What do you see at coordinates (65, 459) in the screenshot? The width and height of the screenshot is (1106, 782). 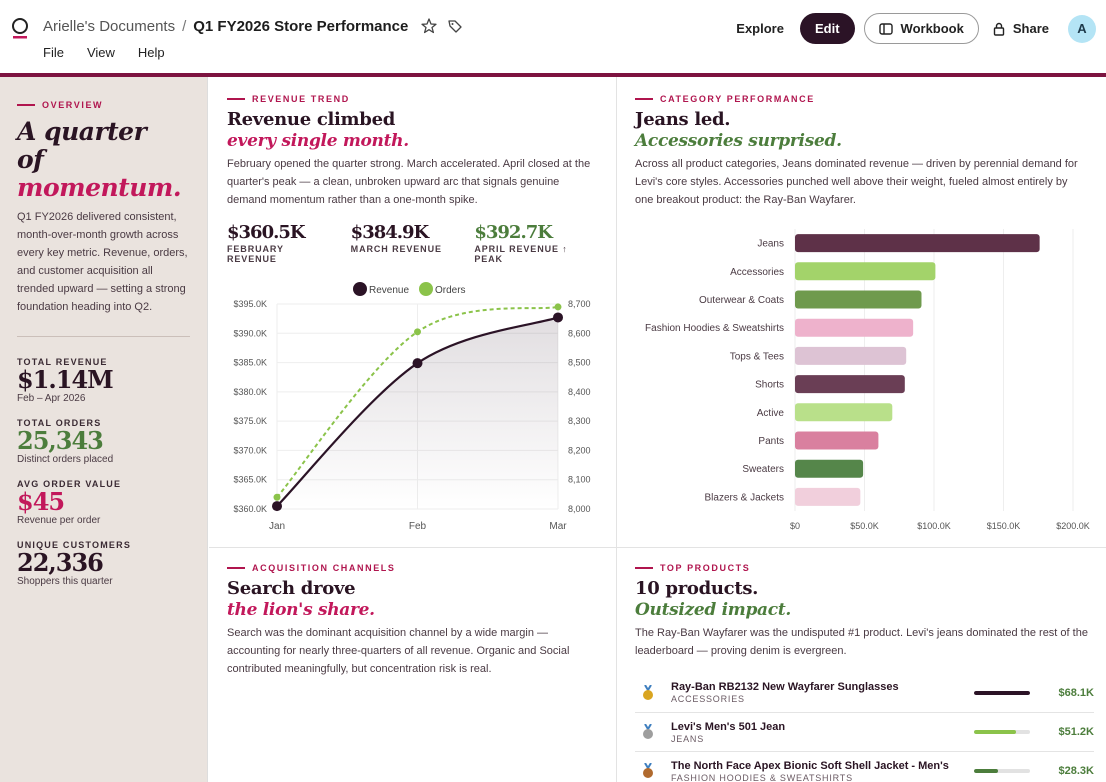 I see `kpi-sub: Distinct orders placed` at bounding box center [65, 459].